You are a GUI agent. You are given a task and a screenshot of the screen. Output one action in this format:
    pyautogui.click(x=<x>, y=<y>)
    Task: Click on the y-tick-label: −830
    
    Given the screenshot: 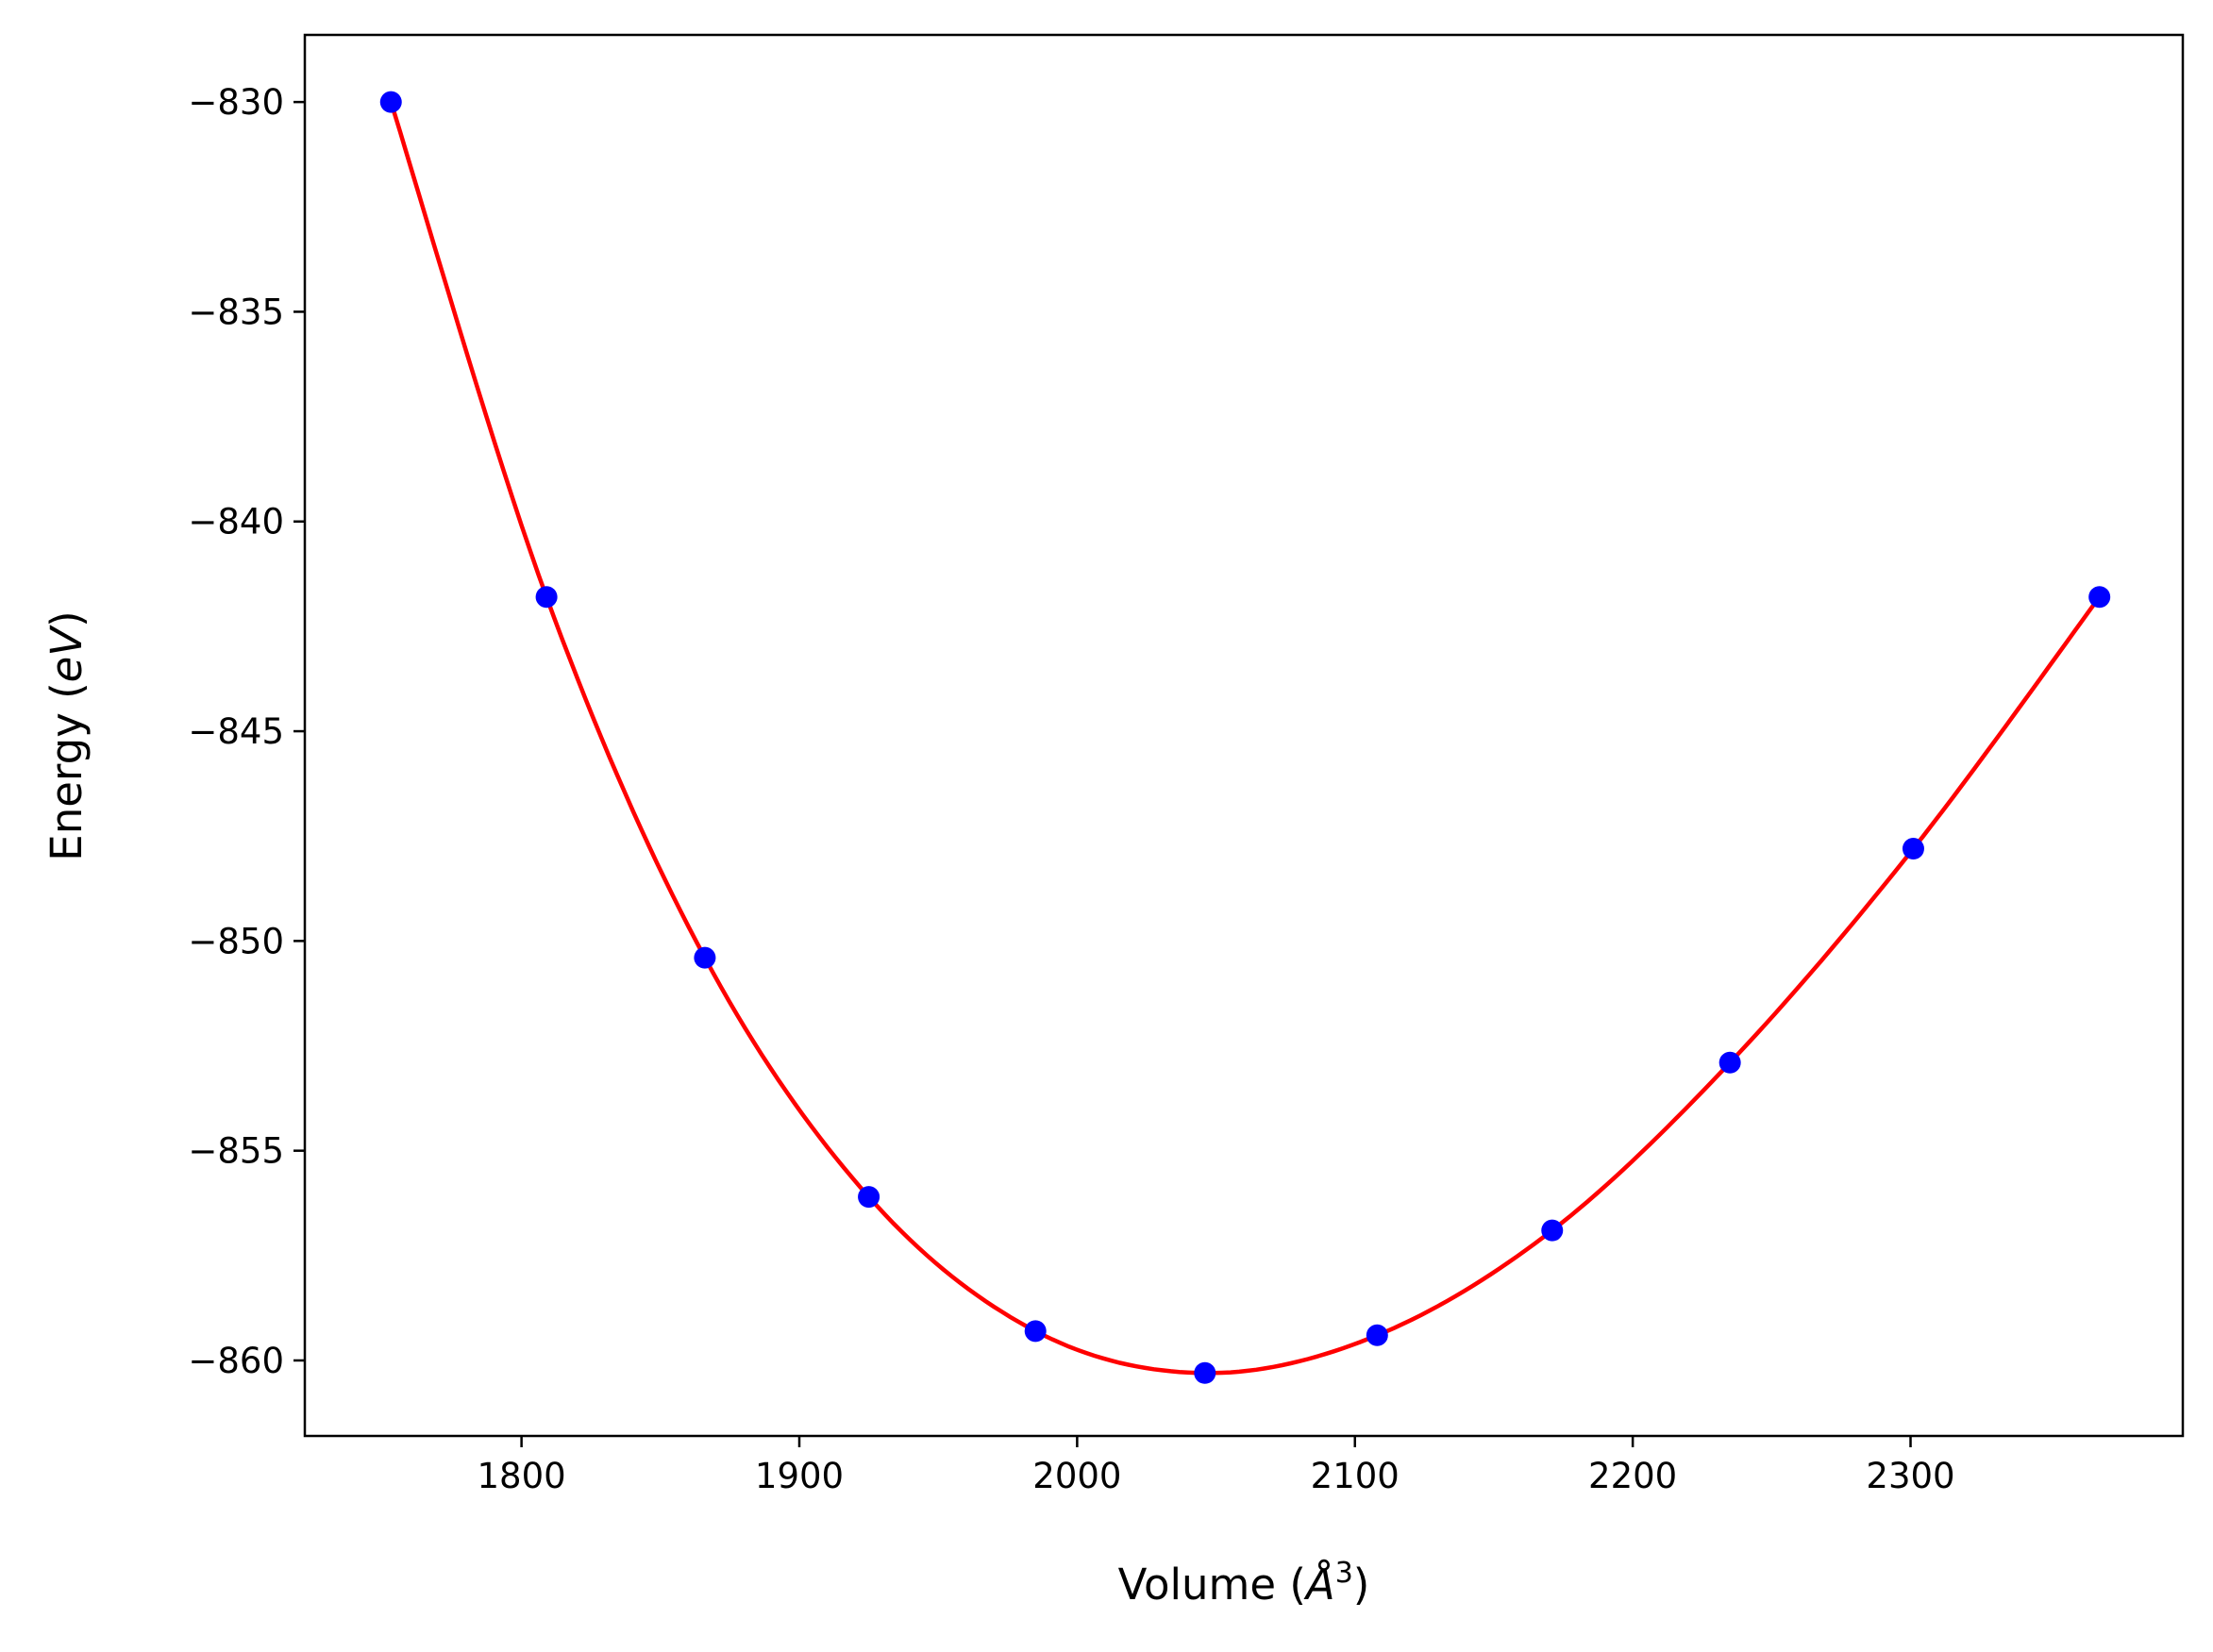 What is the action you would take?
    pyautogui.click(x=236, y=102)
    